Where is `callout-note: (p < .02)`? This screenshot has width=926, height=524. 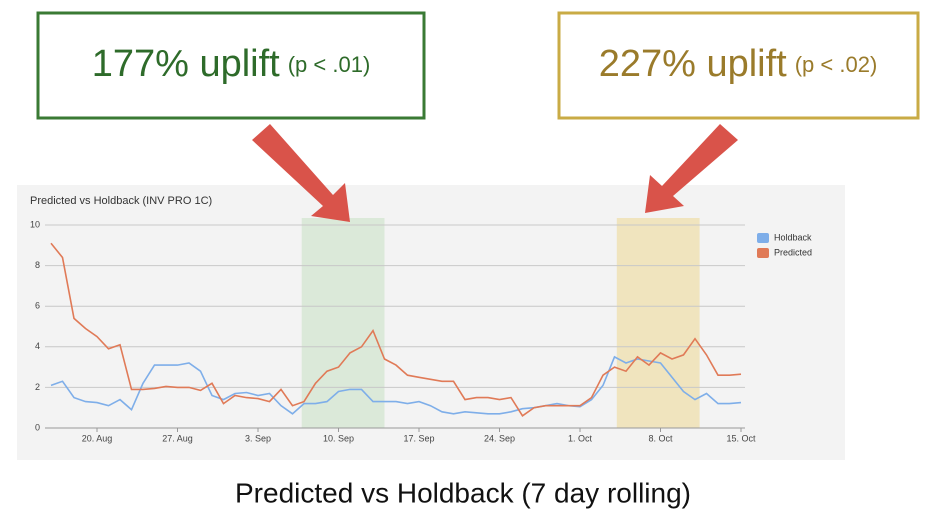
callout-note: (p < .02) is located at coordinates (836, 64).